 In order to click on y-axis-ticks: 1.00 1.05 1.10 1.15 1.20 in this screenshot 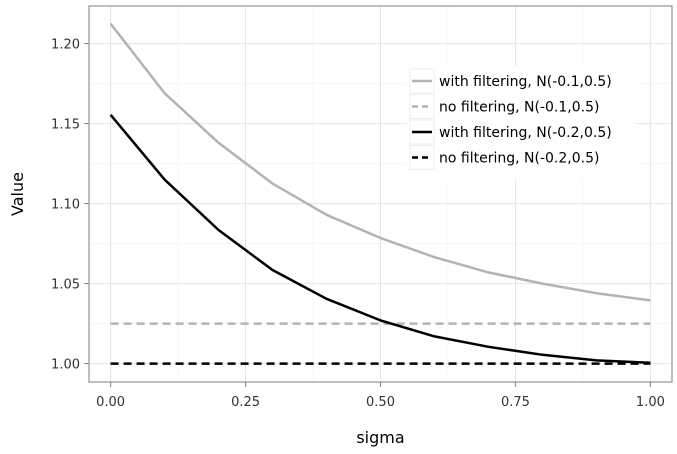, I will do `click(70, 205)`.